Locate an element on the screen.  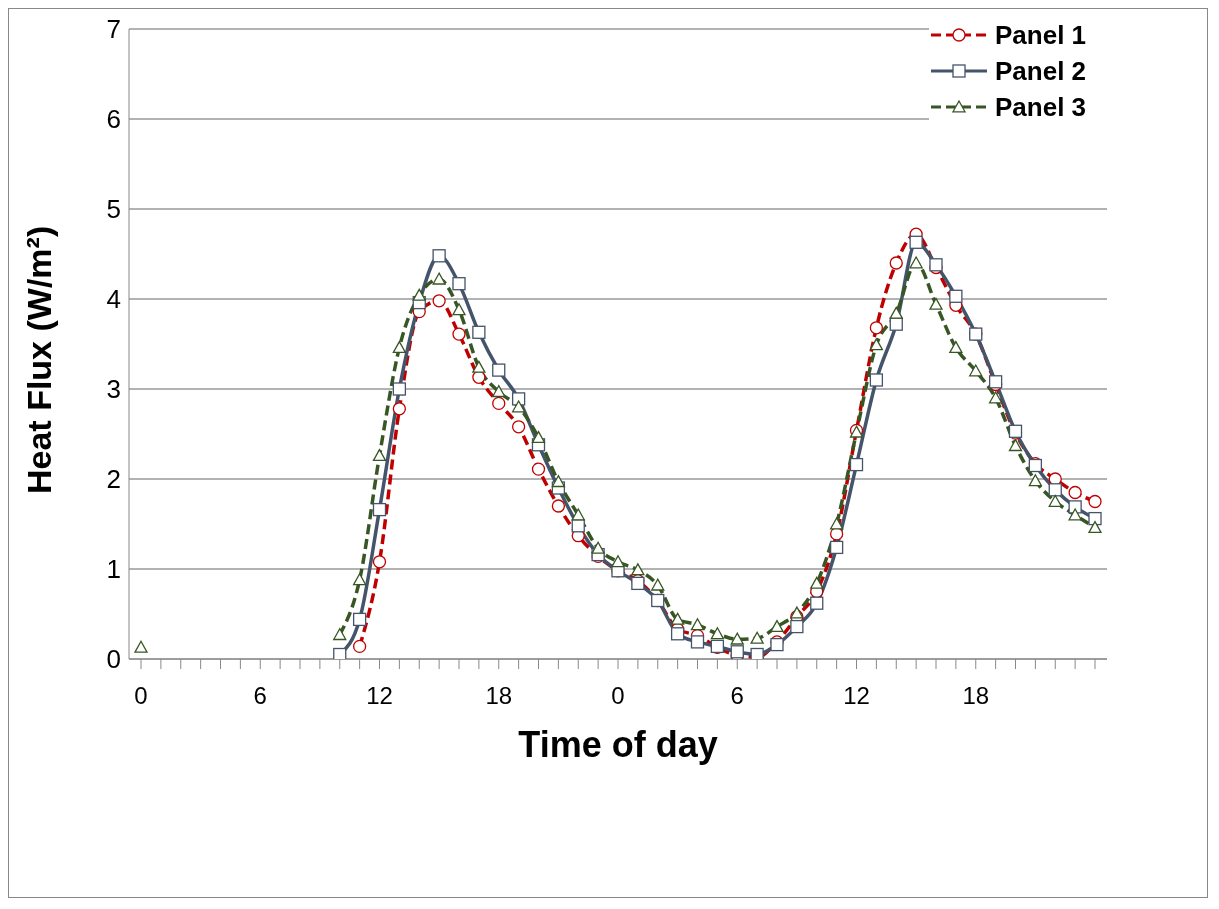
y-tick-label: 1 is located at coordinates (113, 569).